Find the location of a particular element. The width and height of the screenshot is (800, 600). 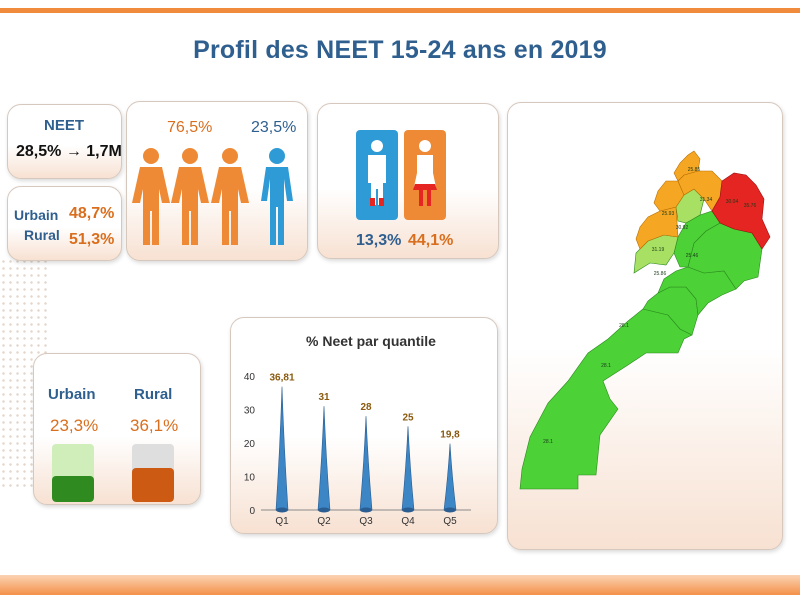

area-rate-card: Urbain Rural 23,3% 36,1% is located at coordinates (117, 429).